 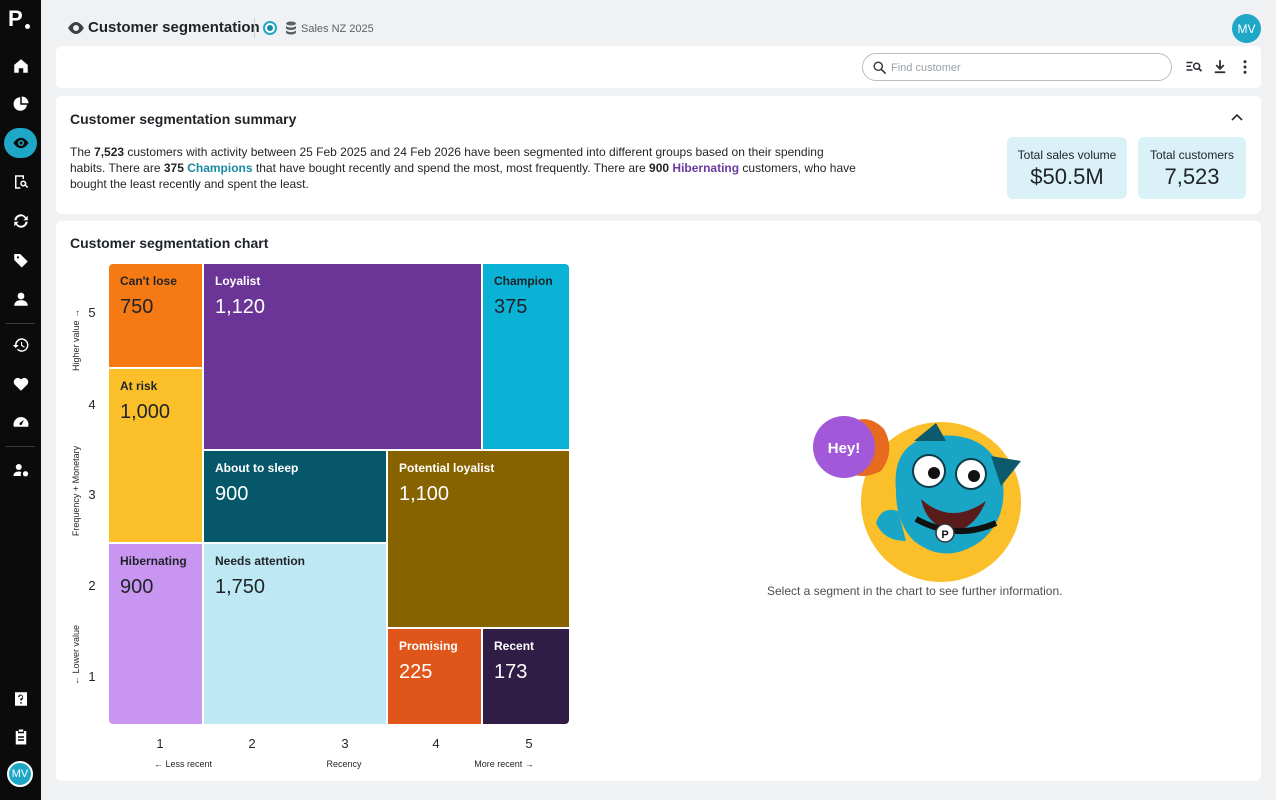 What do you see at coordinates (76, 655) in the screenshot?
I see `y-axis-label: ← Lower value` at bounding box center [76, 655].